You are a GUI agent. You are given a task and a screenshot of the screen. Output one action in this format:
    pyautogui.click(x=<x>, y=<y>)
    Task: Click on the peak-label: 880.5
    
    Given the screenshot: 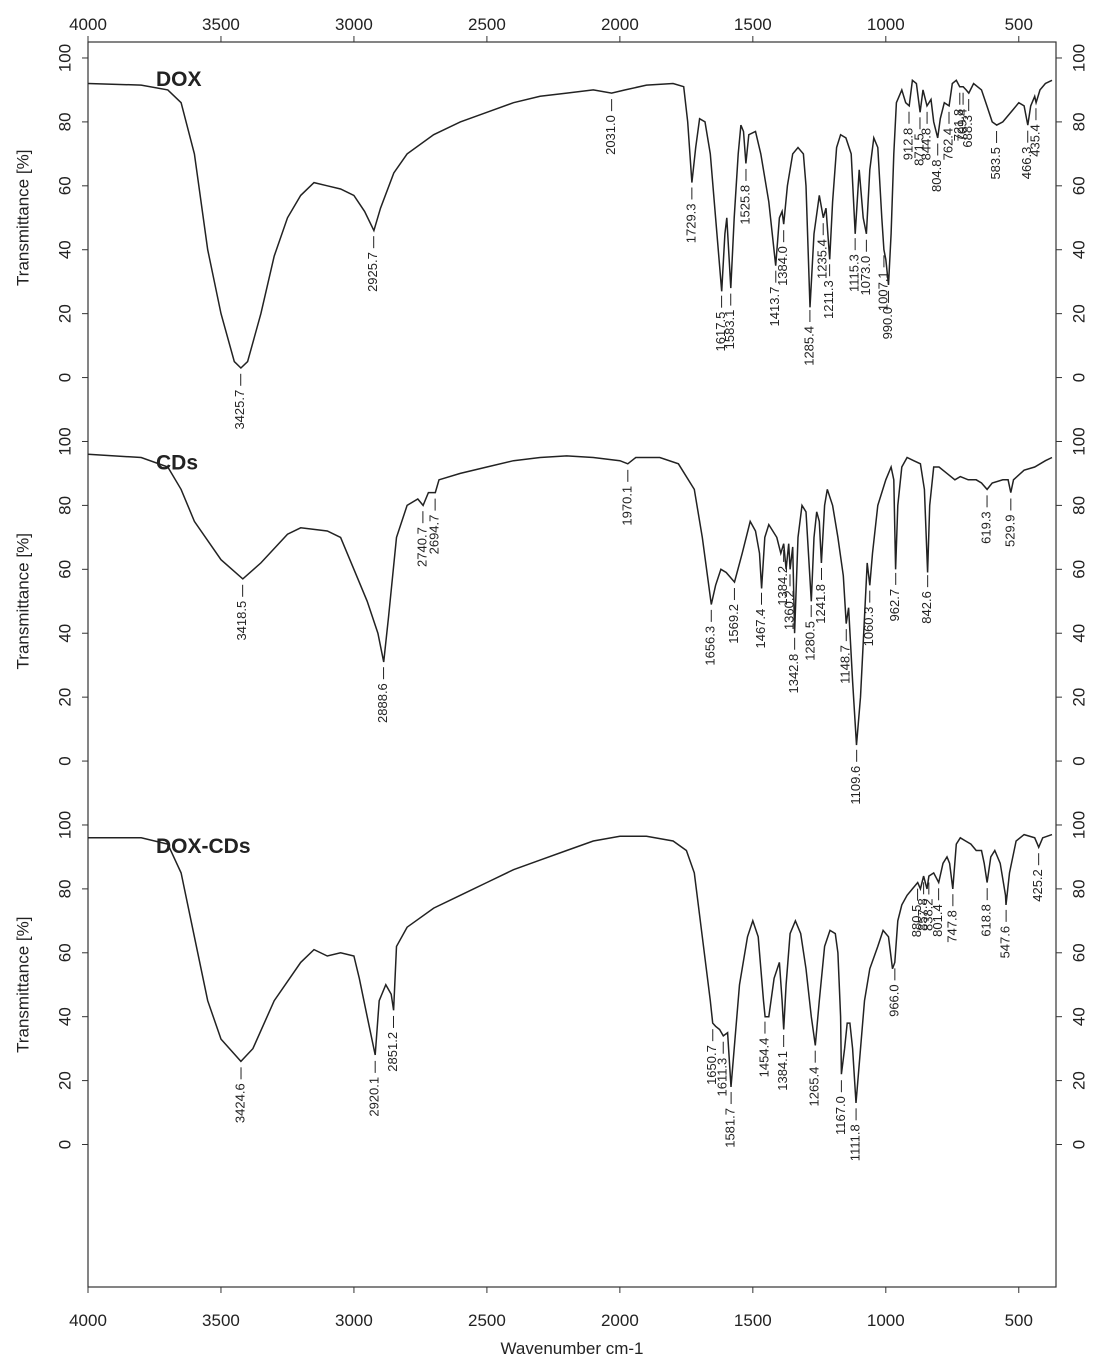 What is the action you would take?
    pyautogui.click(x=916, y=921)
    